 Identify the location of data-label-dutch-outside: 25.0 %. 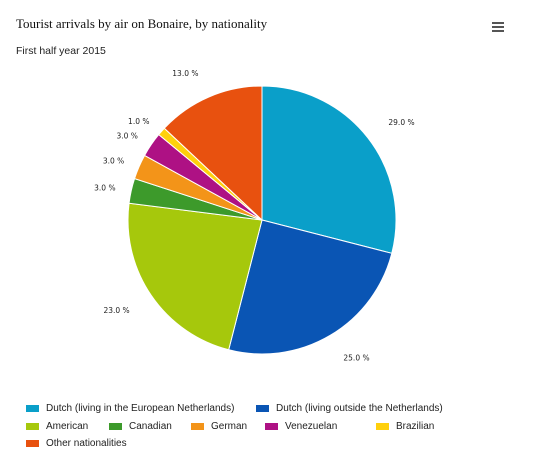
(356, 358).